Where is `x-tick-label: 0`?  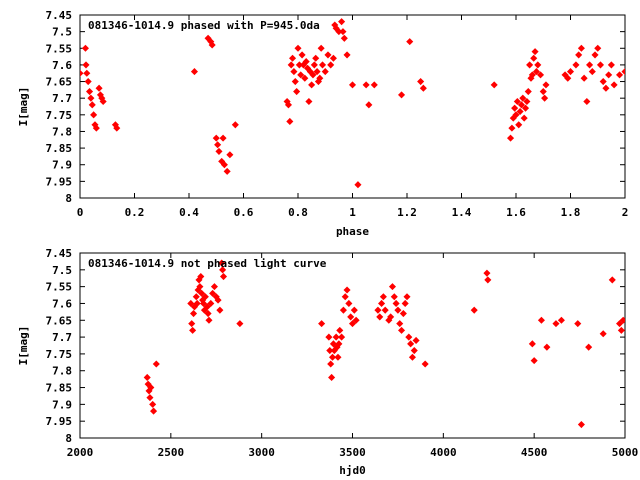
x-tick-label: 0 is located at coordinates (80, 212).